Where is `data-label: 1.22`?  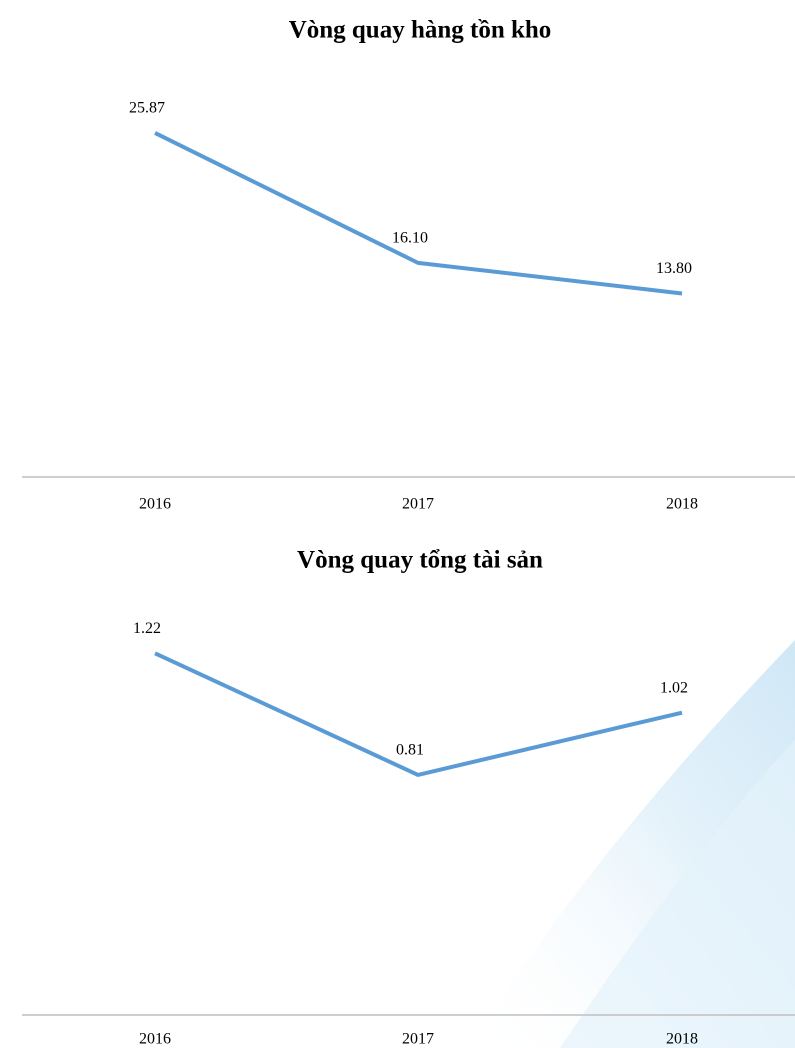 data-label: 1.22 is located at coordinates (147, 628).